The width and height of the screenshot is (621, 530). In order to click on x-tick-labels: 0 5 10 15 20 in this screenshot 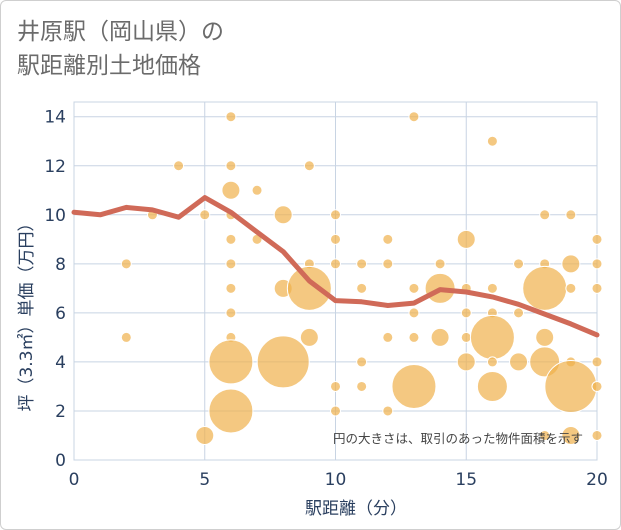, I will do `click(338, 480)`.